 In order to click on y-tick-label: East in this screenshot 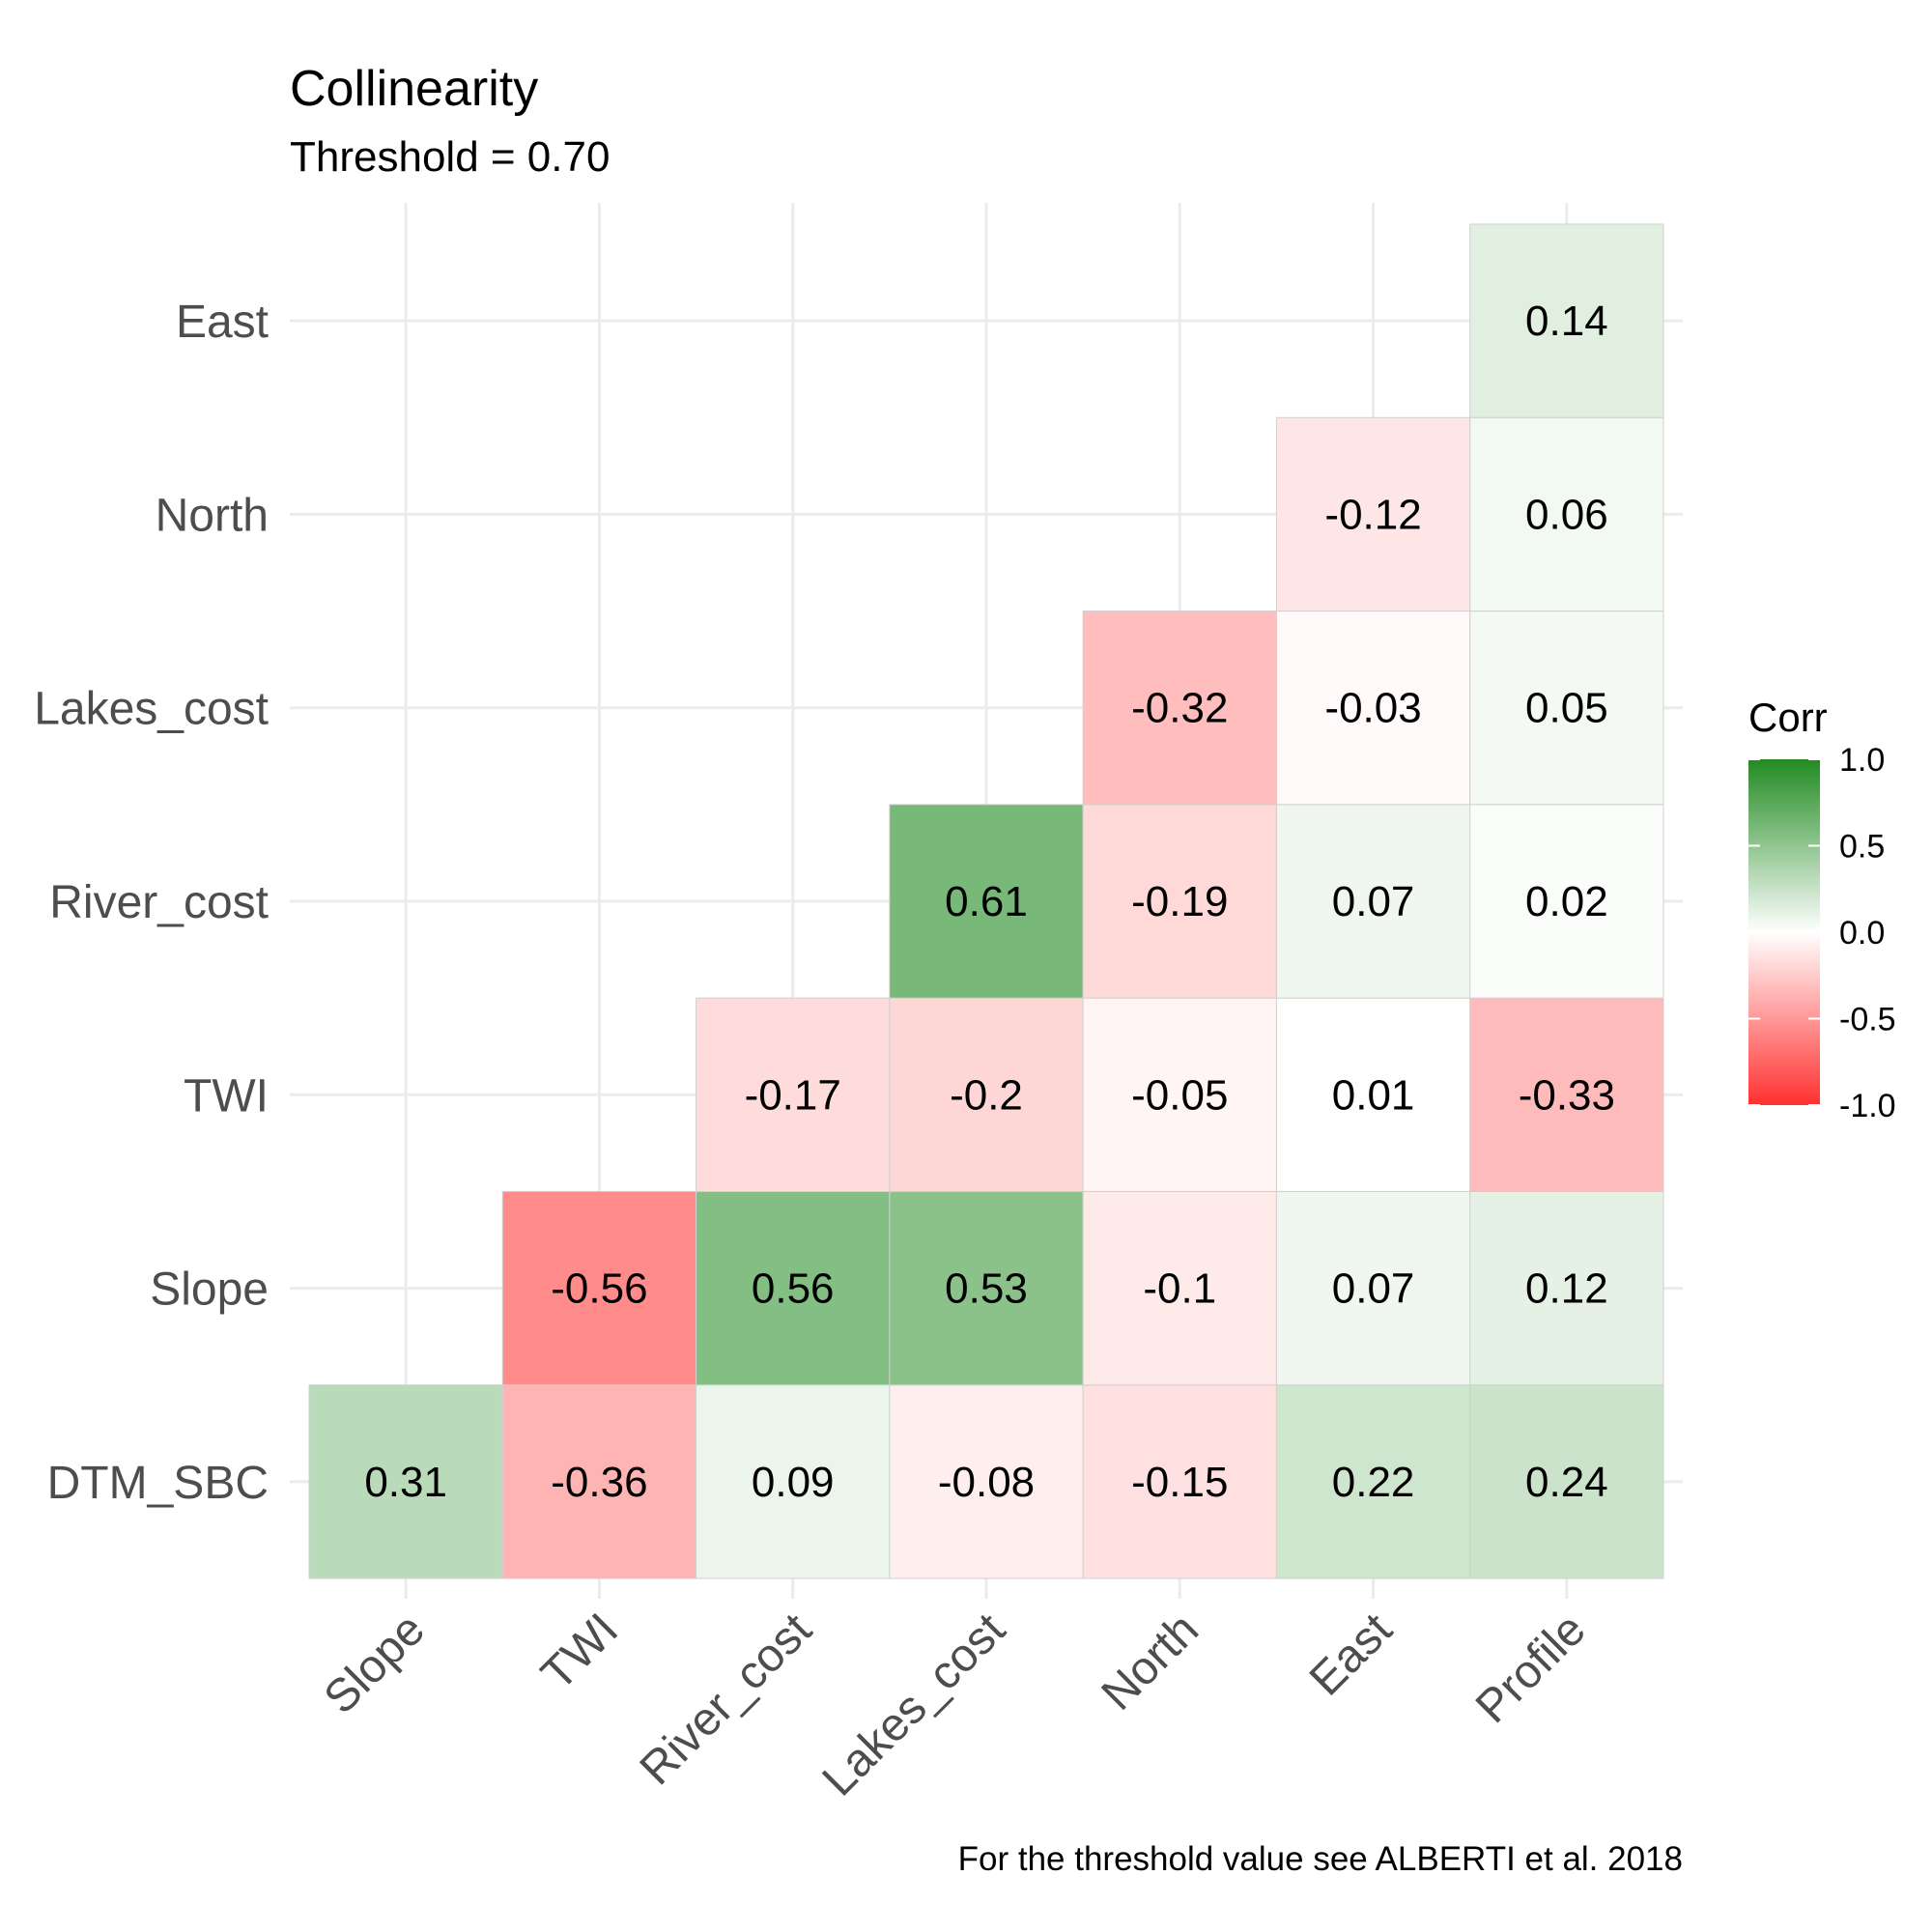, I will do `click(222, 322)`.